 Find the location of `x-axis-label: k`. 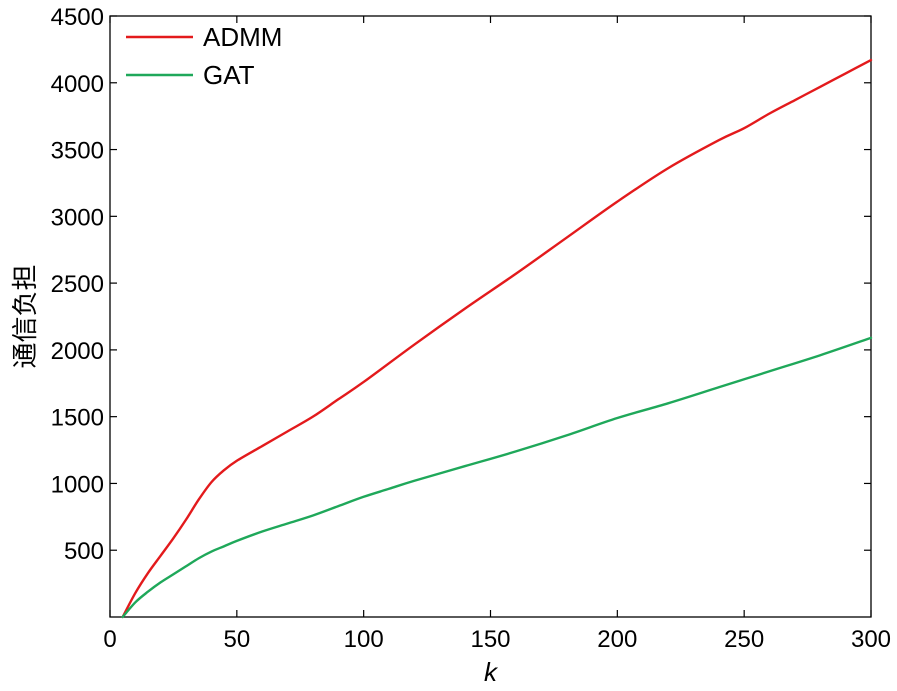

x-axis-label: k is located at coordinates (491, 672).